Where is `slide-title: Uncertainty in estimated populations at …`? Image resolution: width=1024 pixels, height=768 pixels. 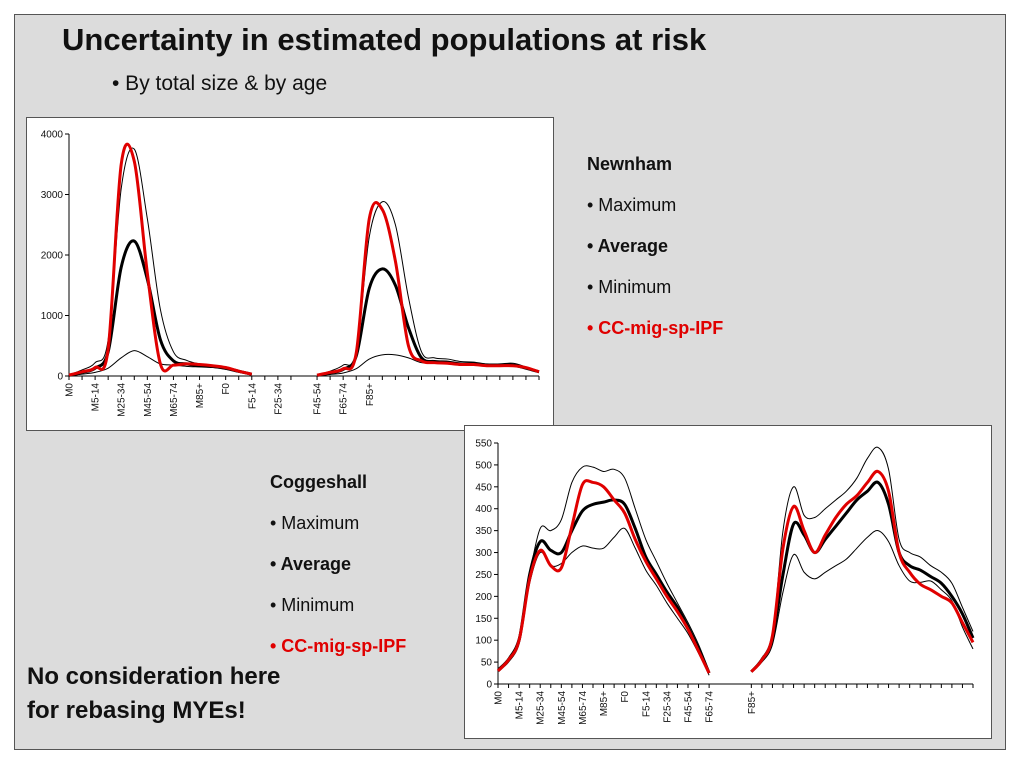 slide-title: Uncertainty in estimated populations at … is located at coordinates (384, 39).